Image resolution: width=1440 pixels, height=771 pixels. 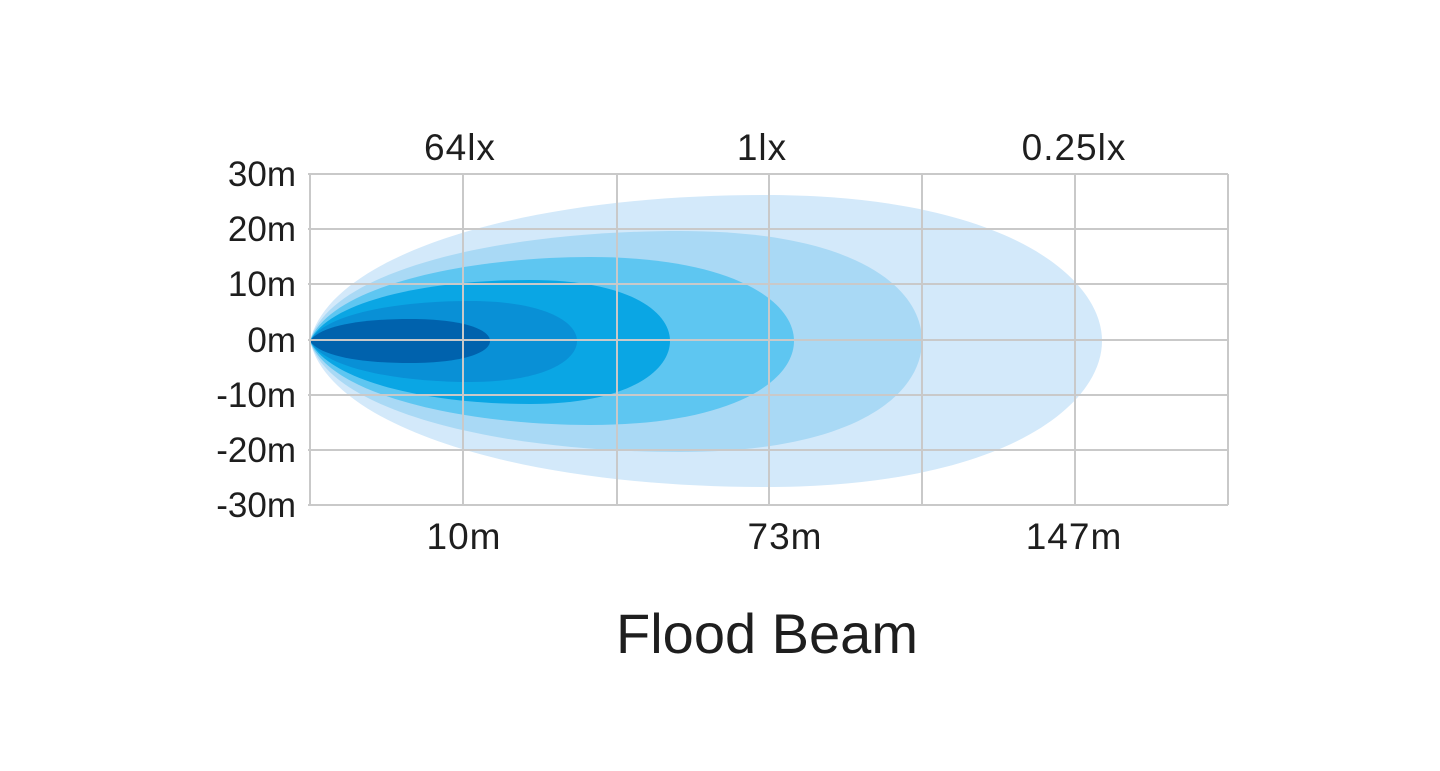 What do you see at coordinates (256, 450) in the screenshot?
I see `y-axis-label: -20m` at bounding box center [256, 450].